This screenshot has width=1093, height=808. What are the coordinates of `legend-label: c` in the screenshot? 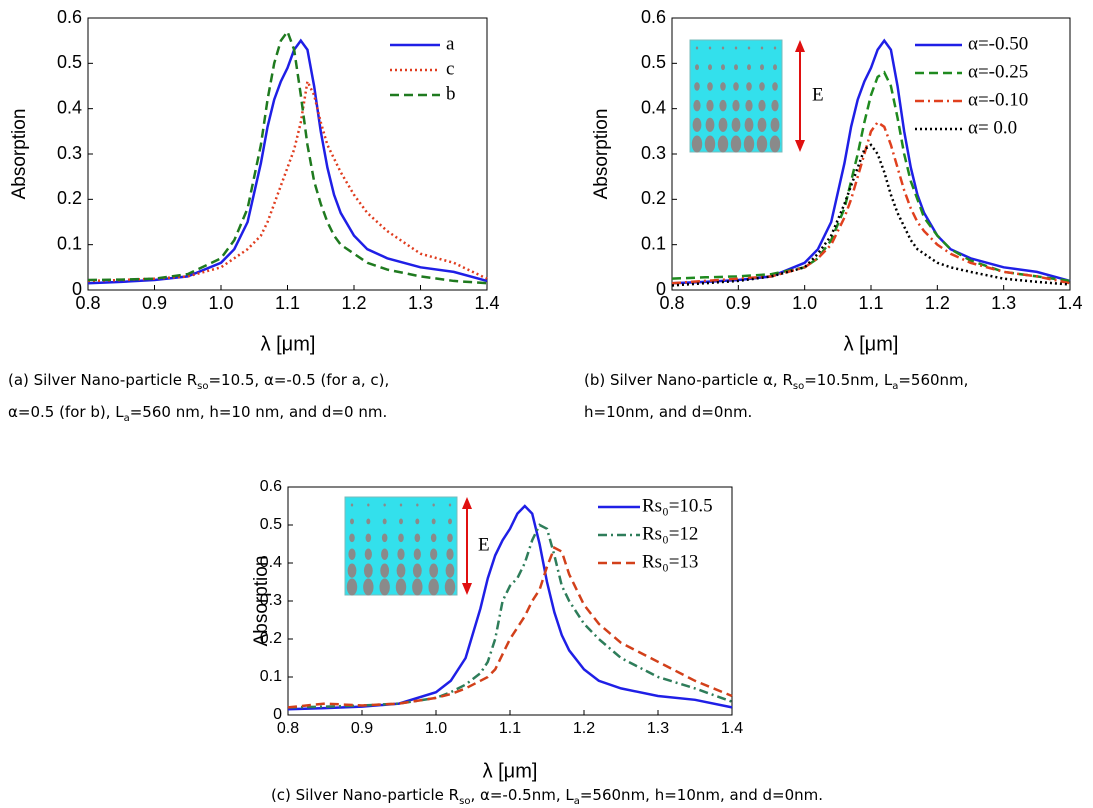 It's located at (450, 68).